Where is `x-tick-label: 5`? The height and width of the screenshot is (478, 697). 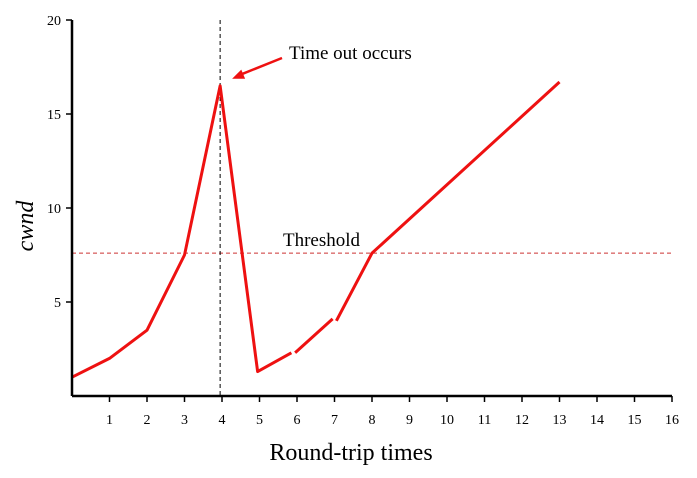 x-tick-label: 5 is located at coordinates (259, 420).